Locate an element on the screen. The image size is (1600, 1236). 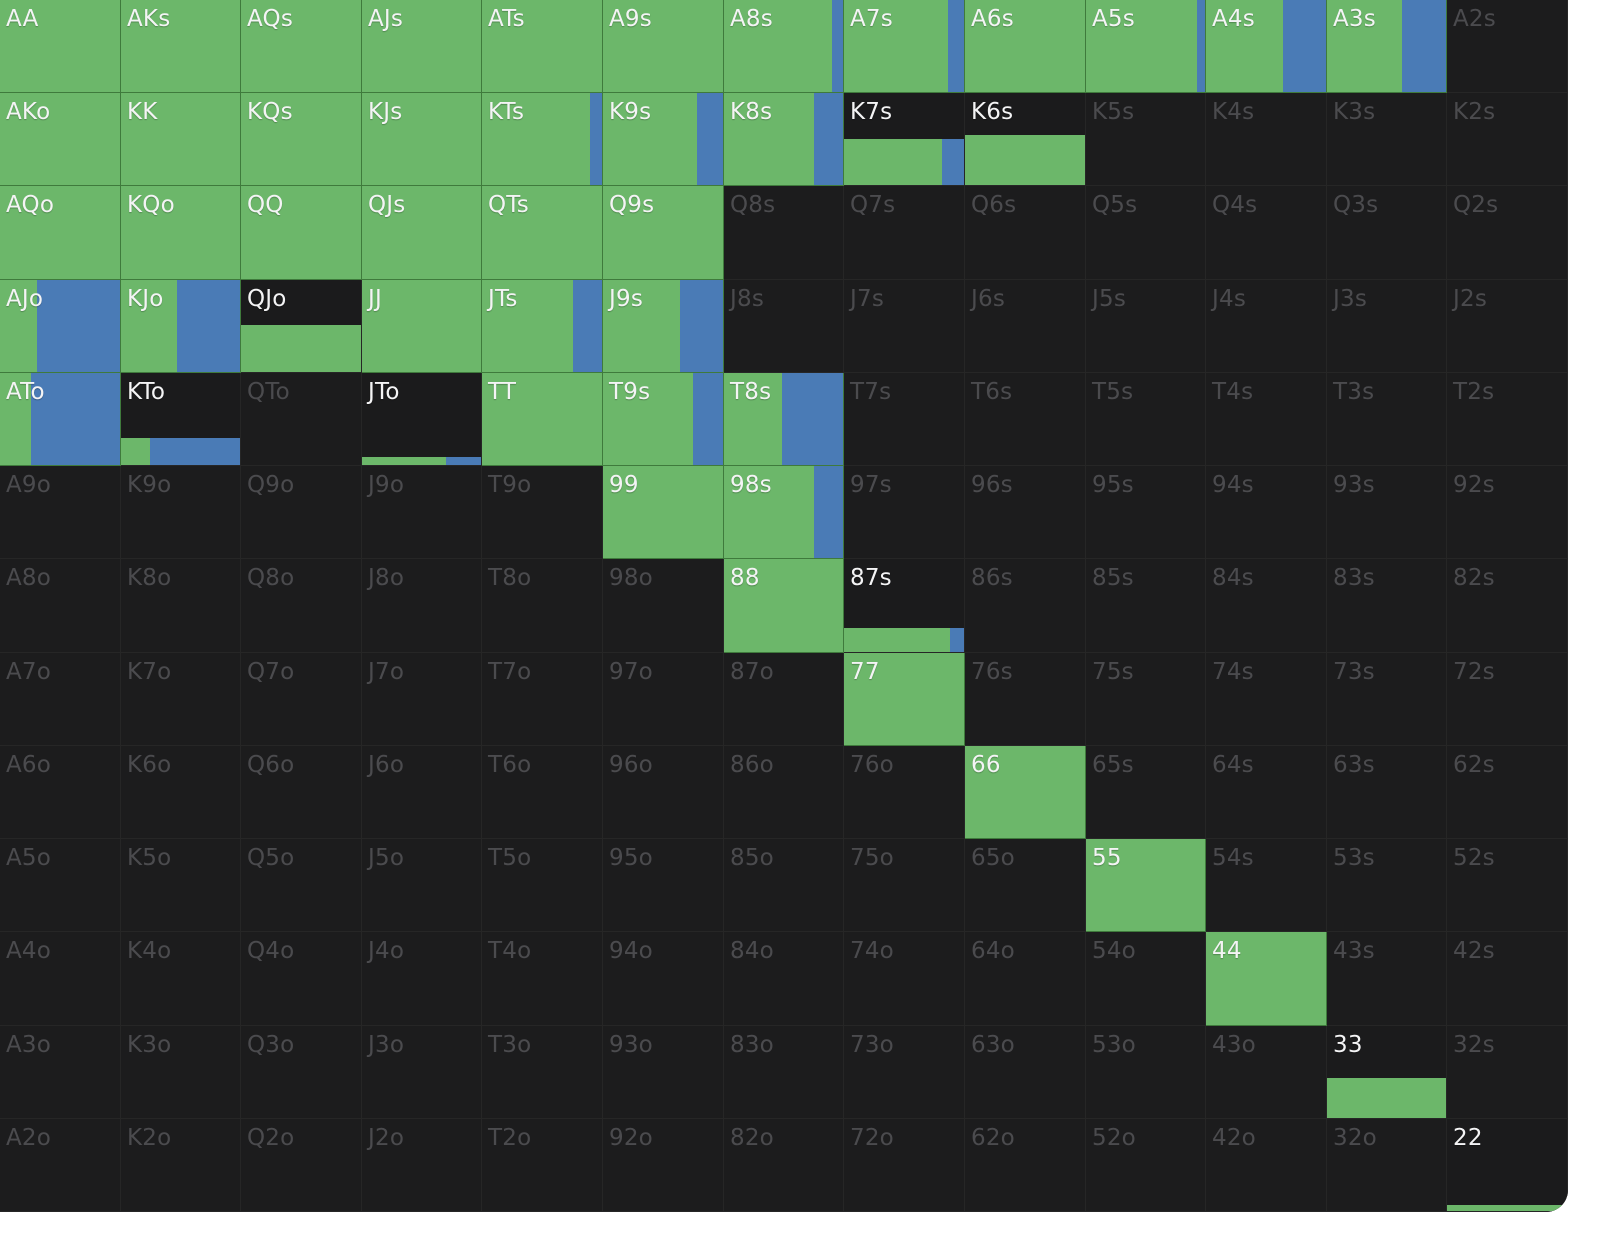
hand-cell-A4o: A4o is located at coordinates (60, 979).